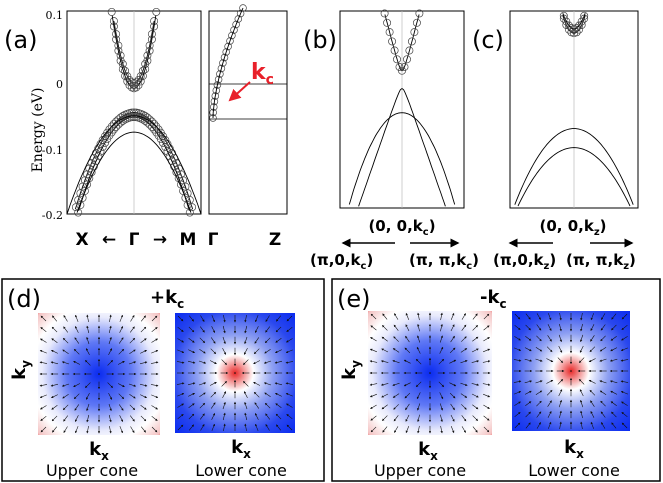 The width and height of the screenshot is (663, 483). I want to click on right-kpoint: (π, π,kz), so click(601, 261).